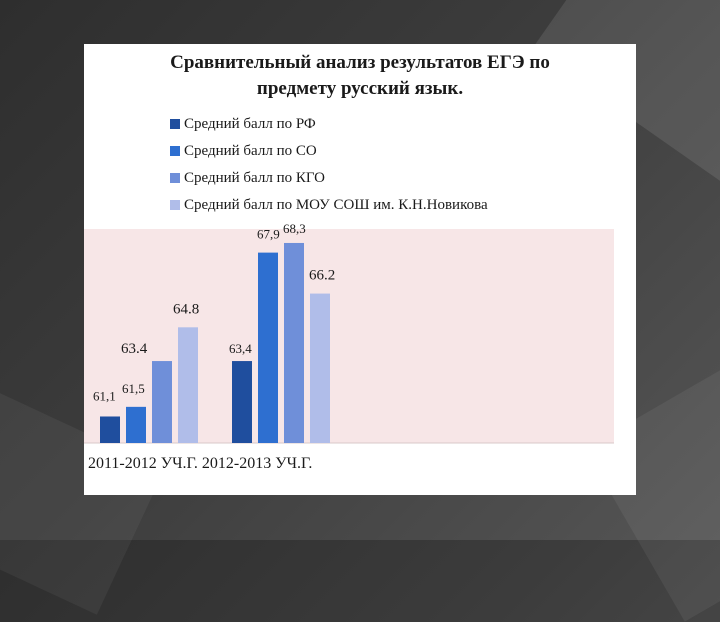  What do you see at coordinates (240, 348) in the screenshot?
I see `data-label: 63,4` at bounding box center [240, 348].